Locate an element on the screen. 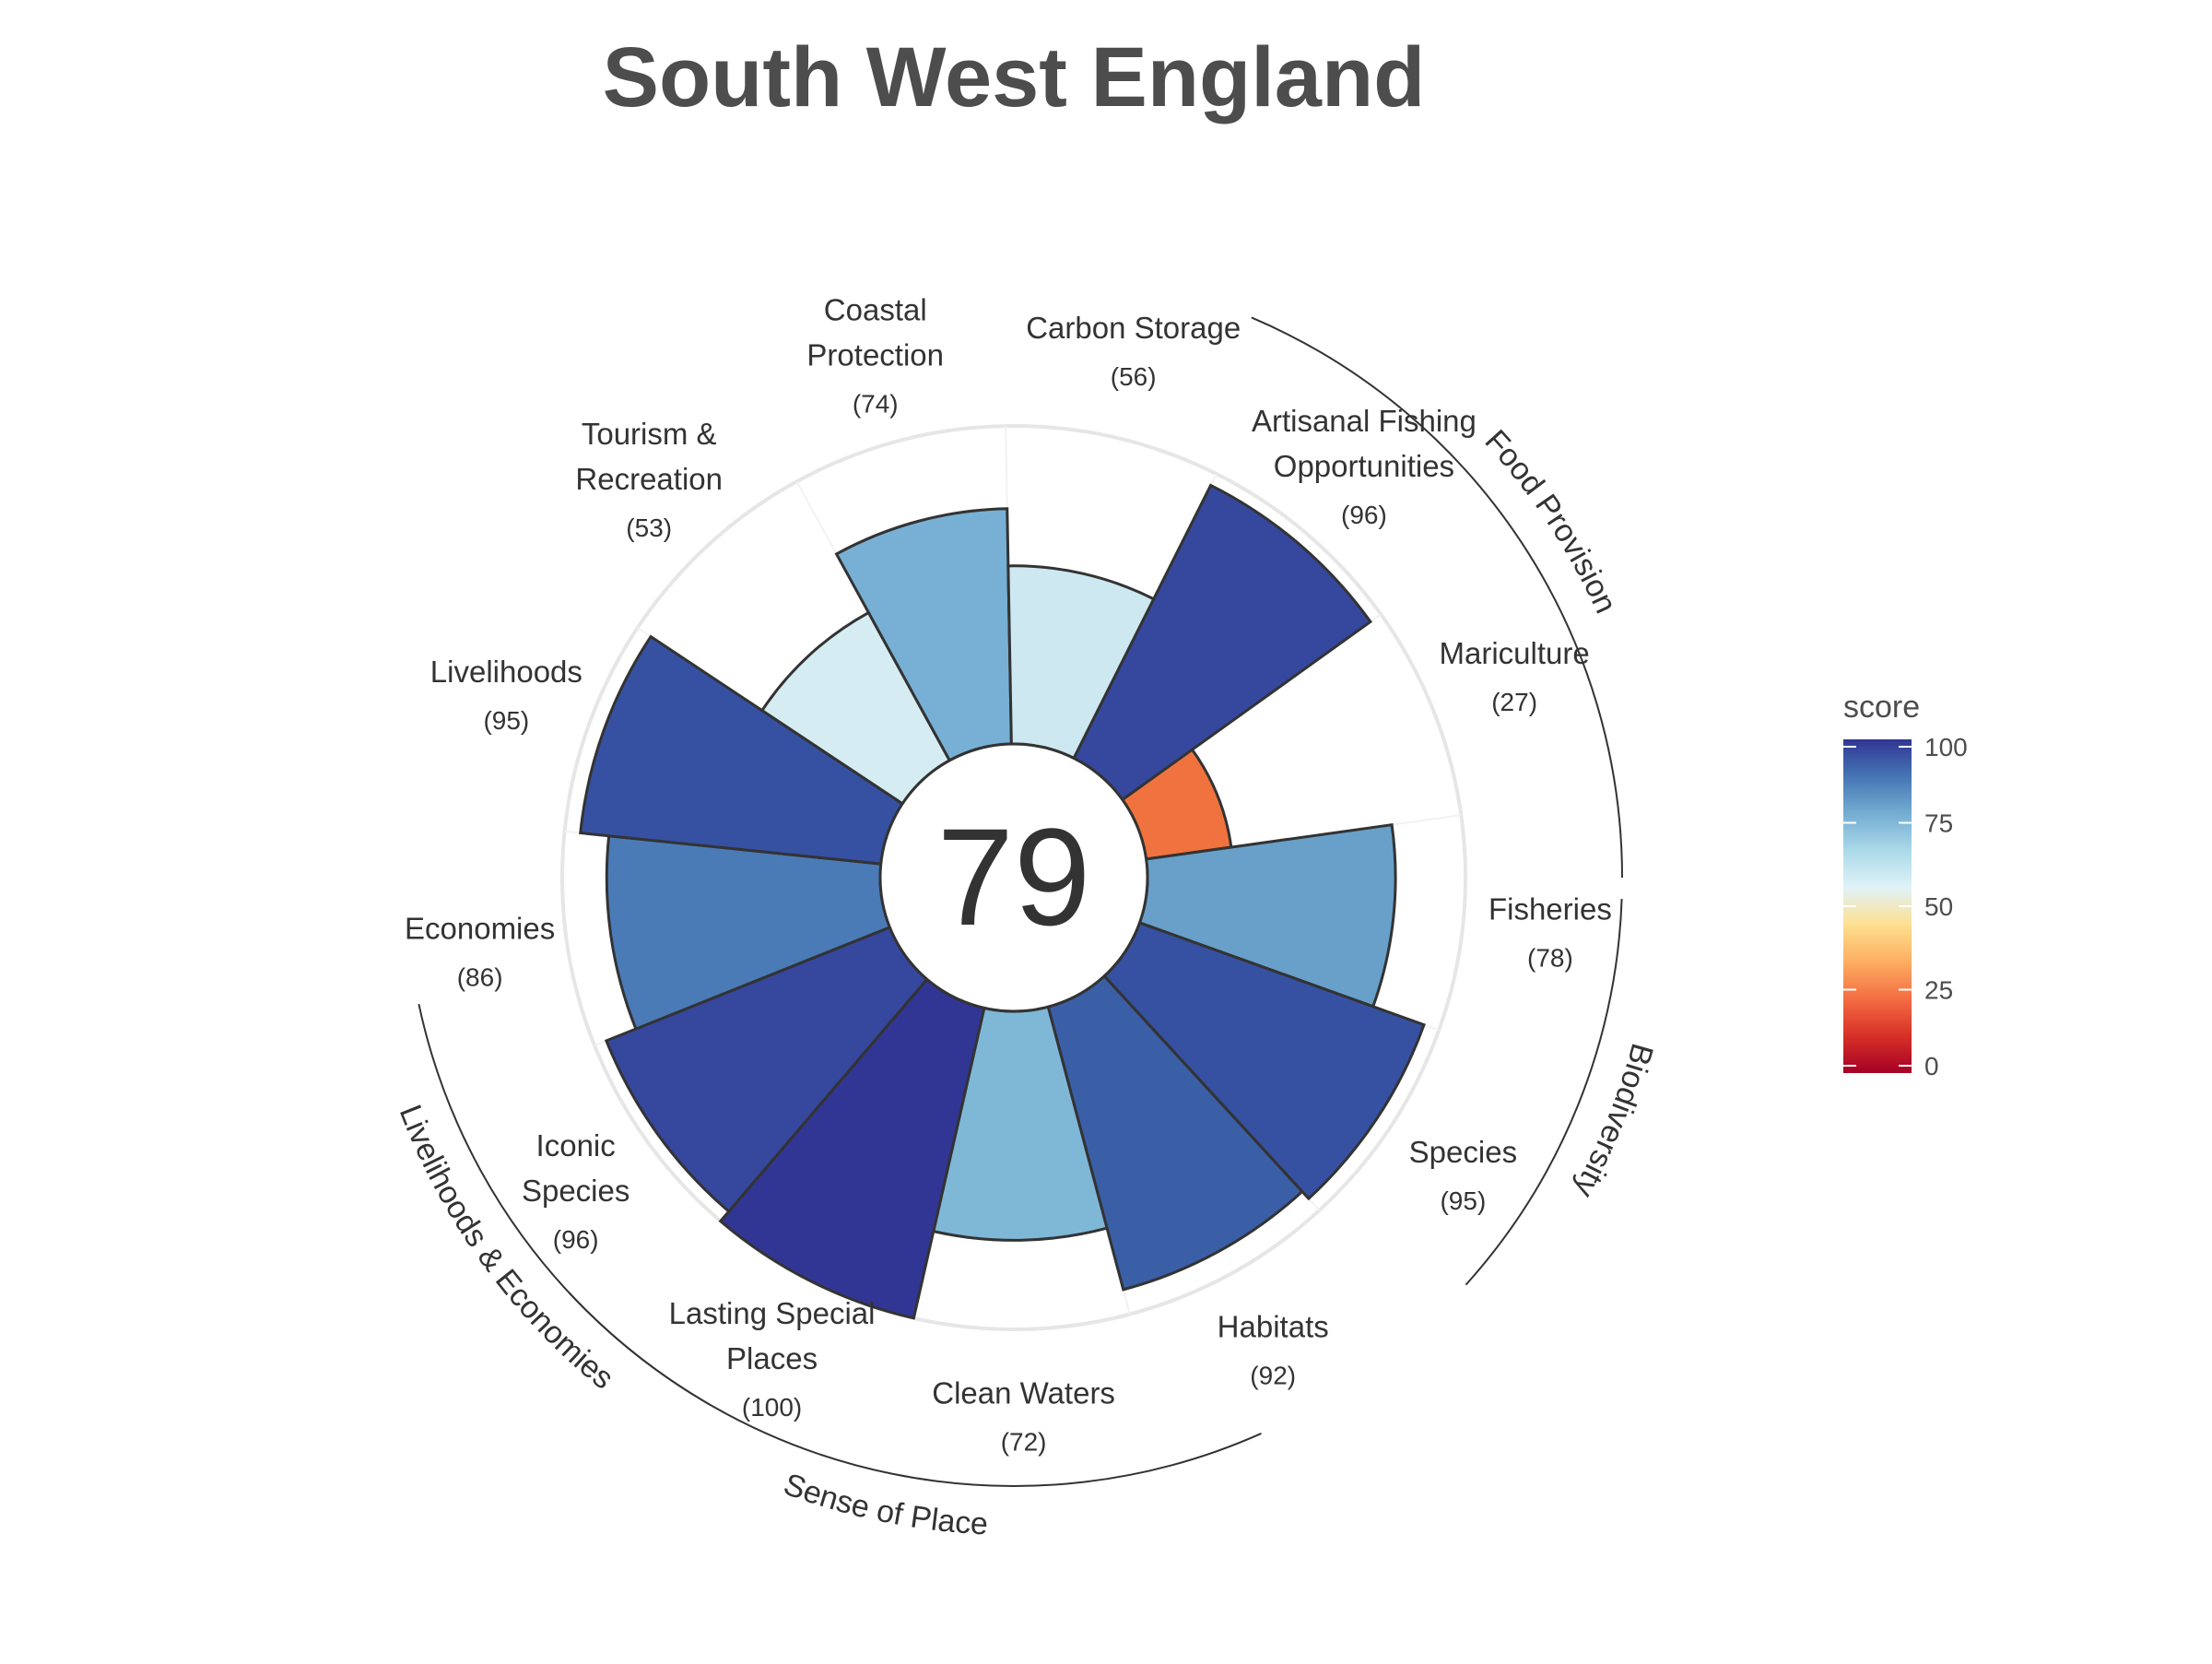 The image size is (2212, 1664). center-circle is located at coordinates (1013, 877).